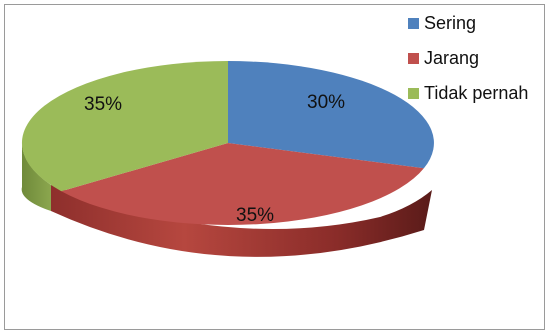 This screenshot has height=336, width=551. What do you see at coordinates (413, 93) in the screenshot?
I see `legend-swatch-tidak-pernah` at bounding box center [413, 93].